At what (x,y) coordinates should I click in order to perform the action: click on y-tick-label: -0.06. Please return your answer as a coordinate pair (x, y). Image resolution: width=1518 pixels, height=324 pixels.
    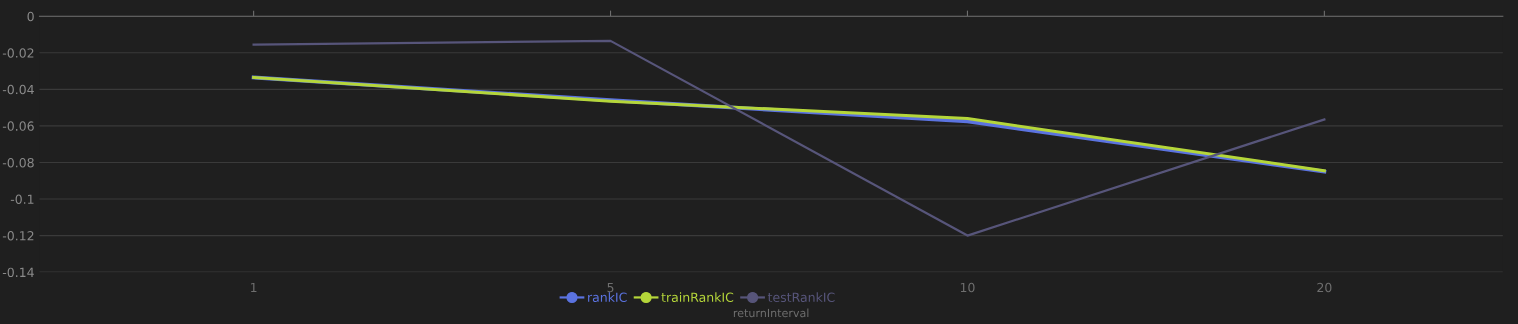
    Looking at the image, I should click on (18, 126).